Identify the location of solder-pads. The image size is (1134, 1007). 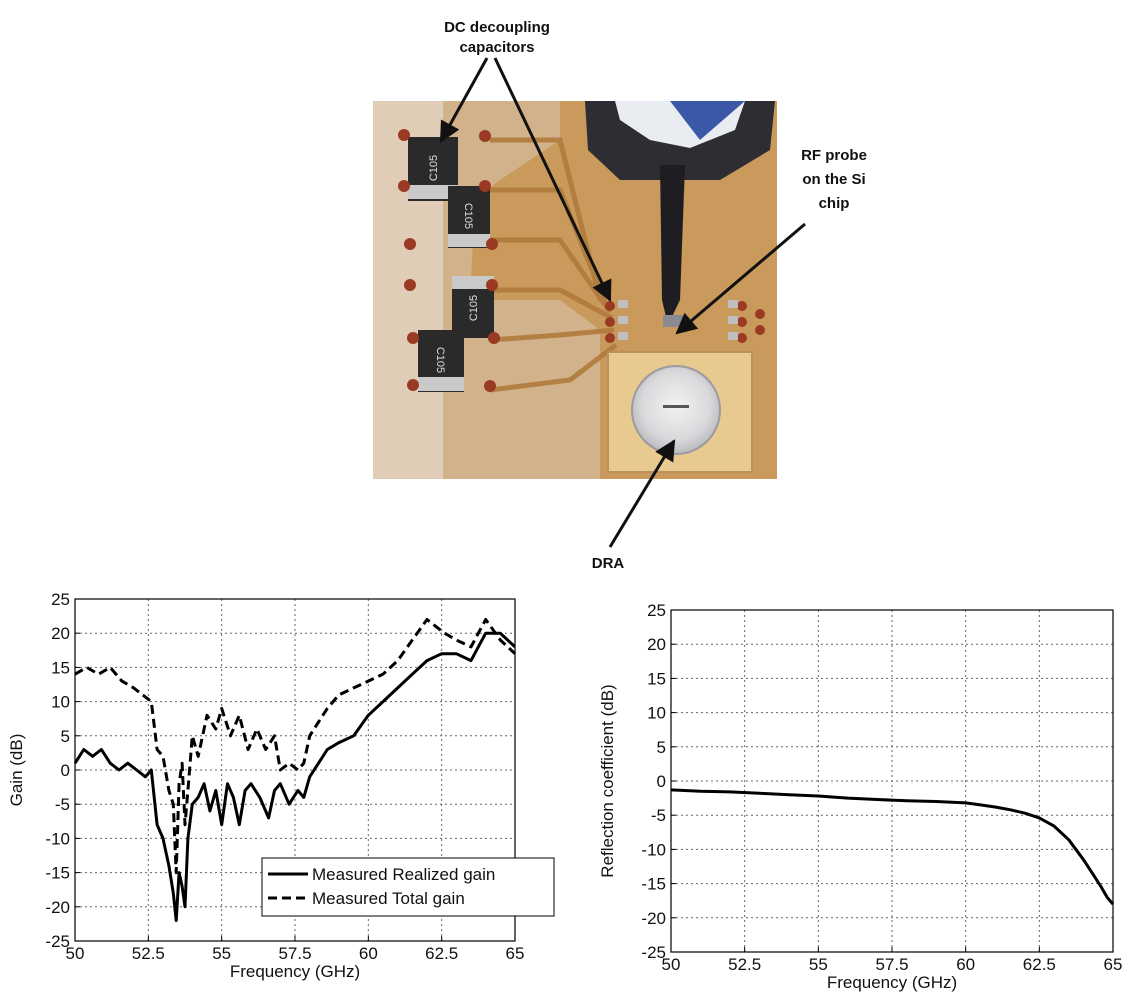
(581, 260).